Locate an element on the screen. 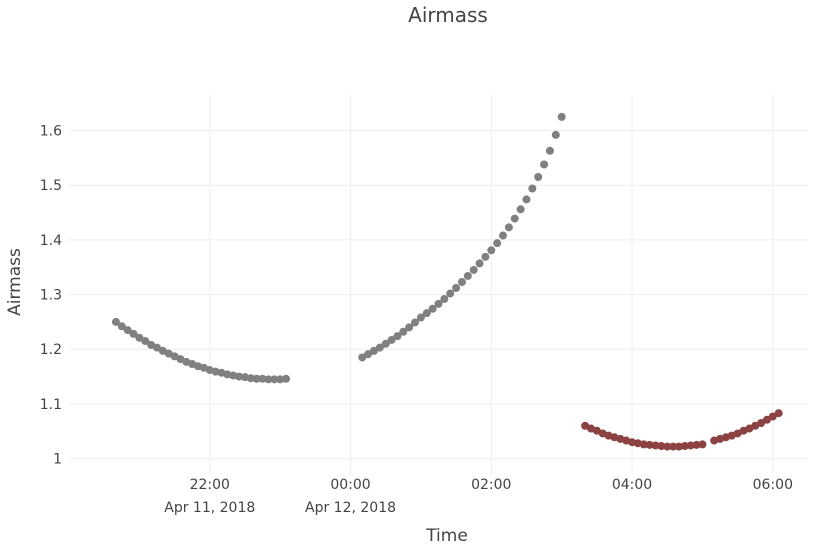  x-tick-date: Apr 11, 2018 is located at coordinates (209, 508).